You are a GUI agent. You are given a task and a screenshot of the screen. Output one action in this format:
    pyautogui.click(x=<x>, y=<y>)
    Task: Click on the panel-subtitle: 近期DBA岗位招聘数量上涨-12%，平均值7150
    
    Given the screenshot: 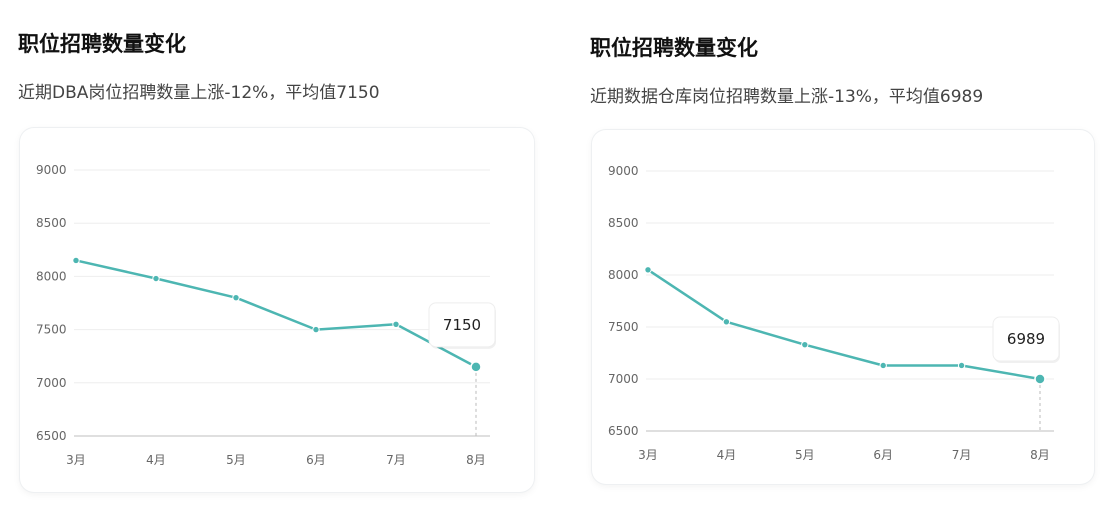 What is the action you would take?
    pyautogui.click(x=199, y=93)
    